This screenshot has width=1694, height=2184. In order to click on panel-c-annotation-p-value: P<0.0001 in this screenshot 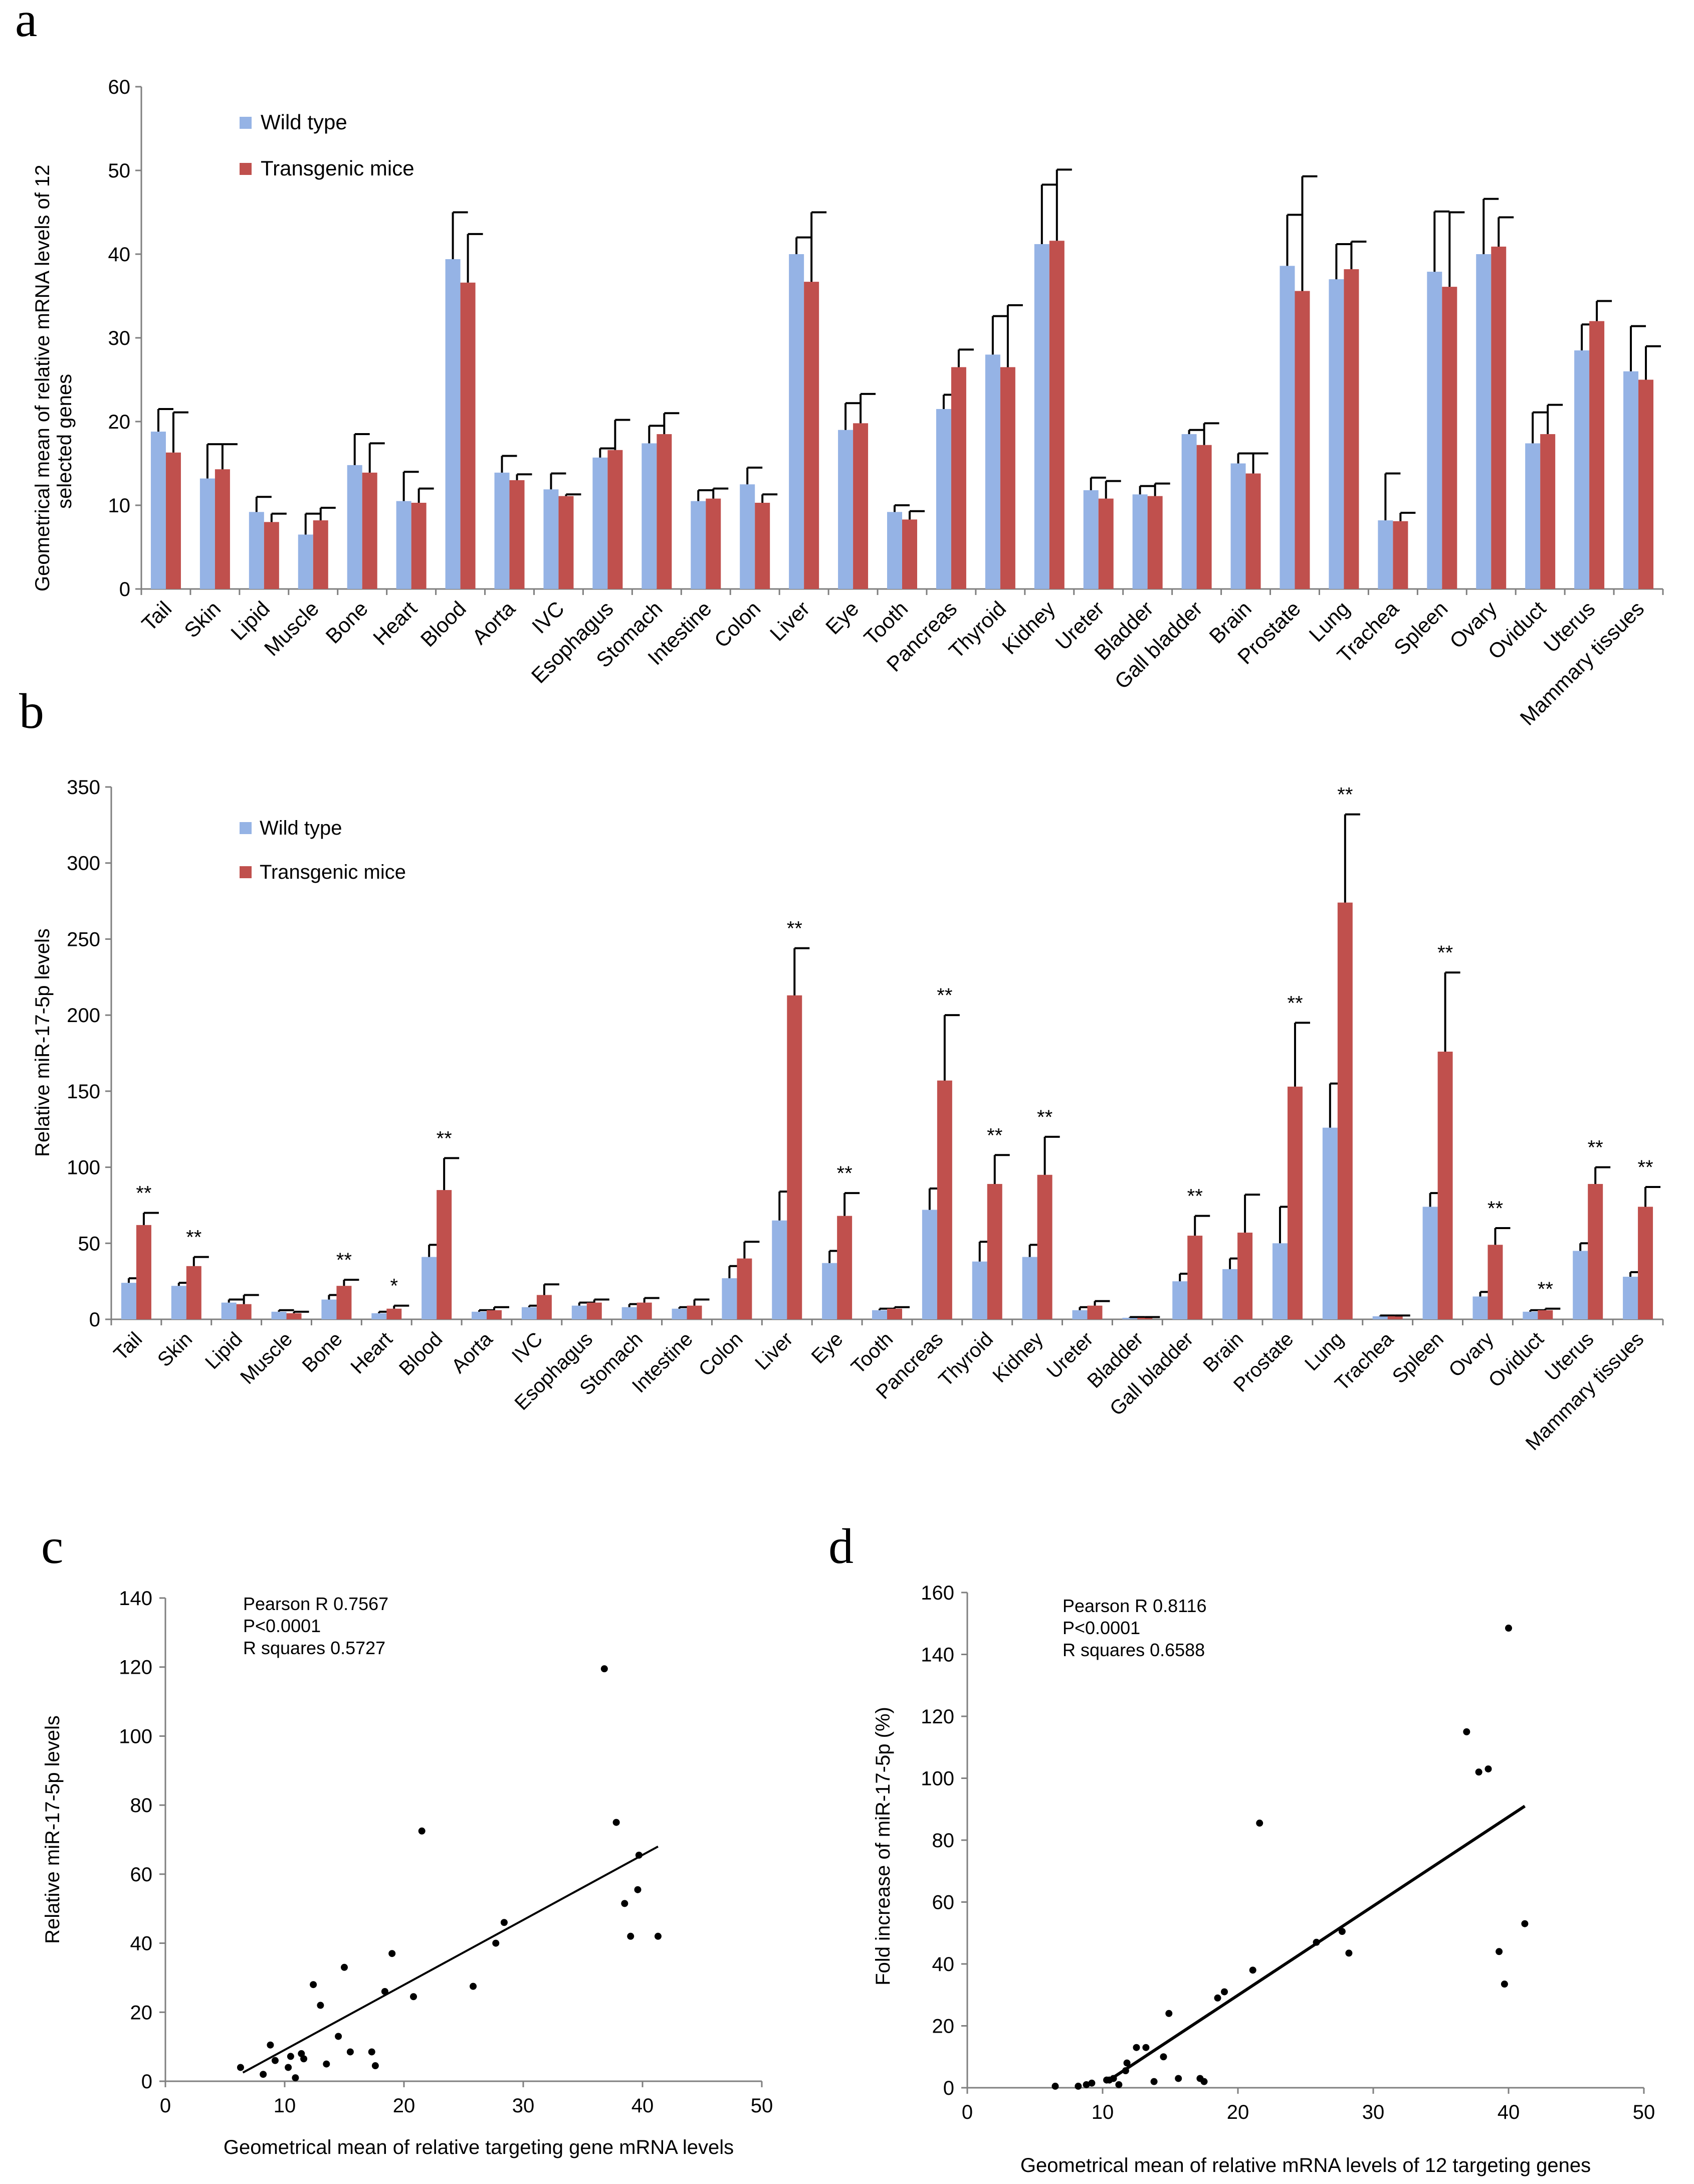, I will do `click(282, 1626)`.